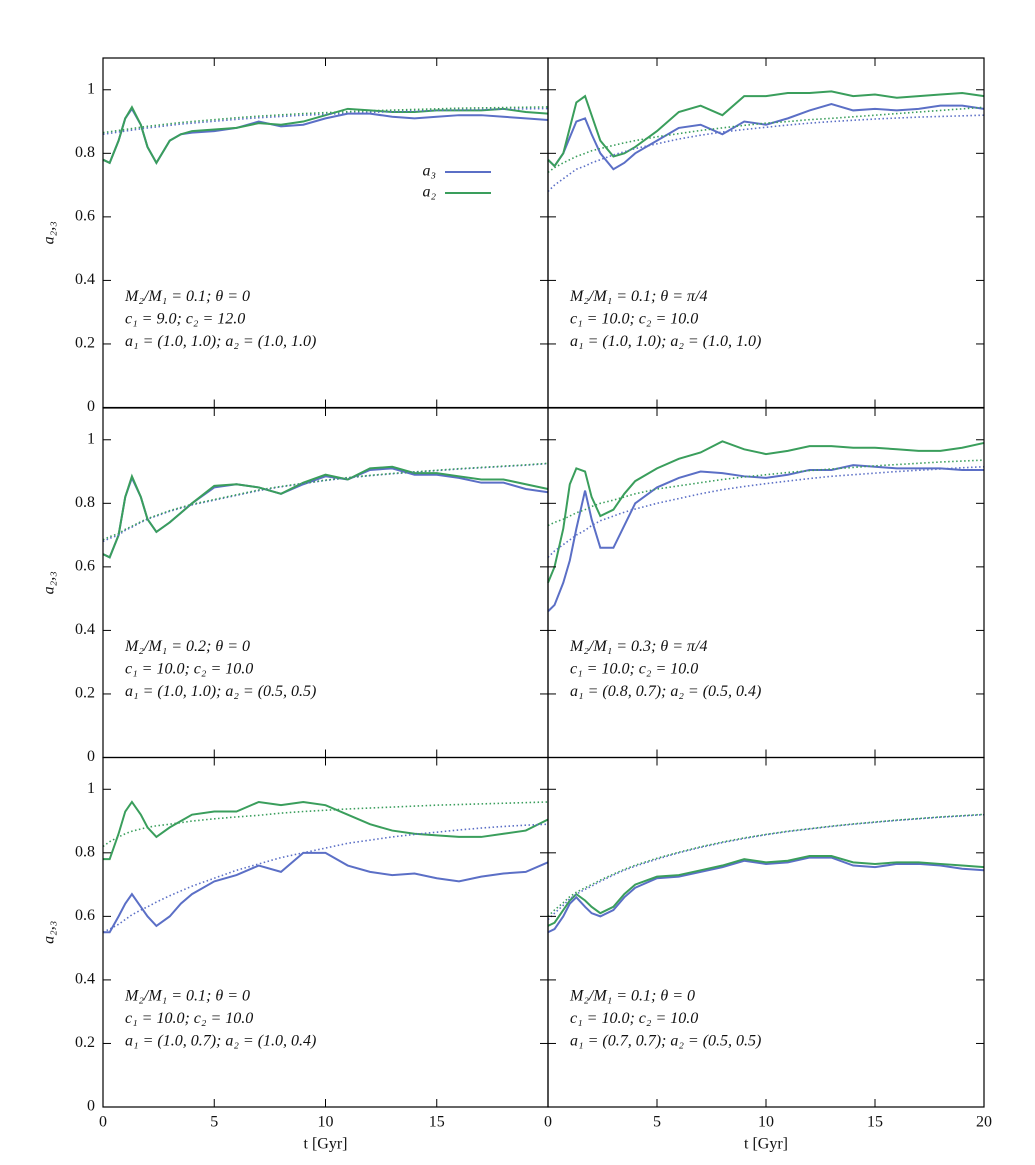 This screenshot has height=1165, width=1035. What do you see at coordinates (665, 1041) in the screenshot?
I see `annotation: a₁ = (0.7, 0.7); a₂ = (0.5, 0.5)` at bounding box center [665, 1041].